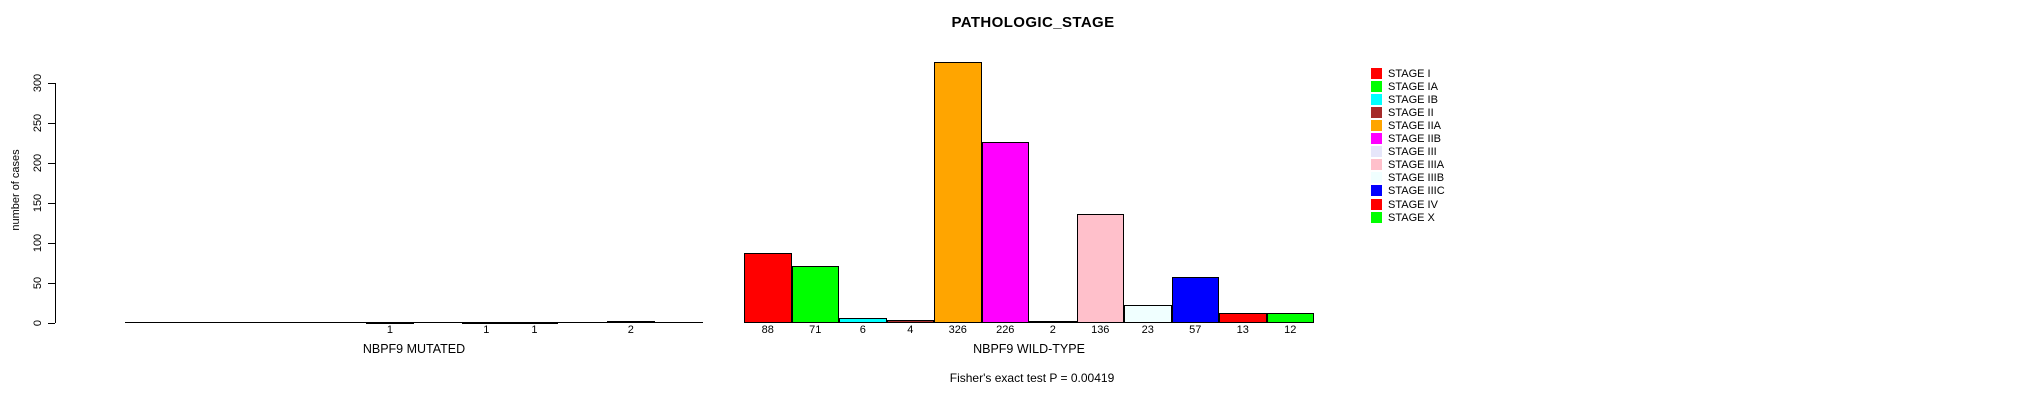 The width and height of the screenshot is (2040, 400). I want to click on y-tick-label: 300, so click(38, 83).